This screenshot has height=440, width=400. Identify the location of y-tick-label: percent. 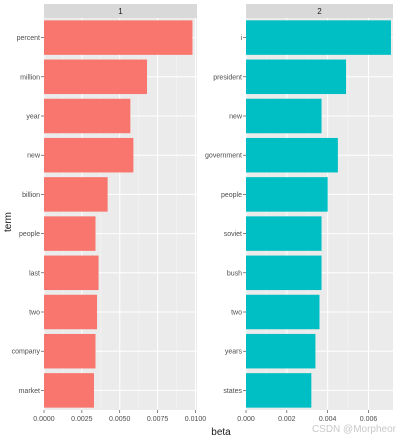
(28, 38).